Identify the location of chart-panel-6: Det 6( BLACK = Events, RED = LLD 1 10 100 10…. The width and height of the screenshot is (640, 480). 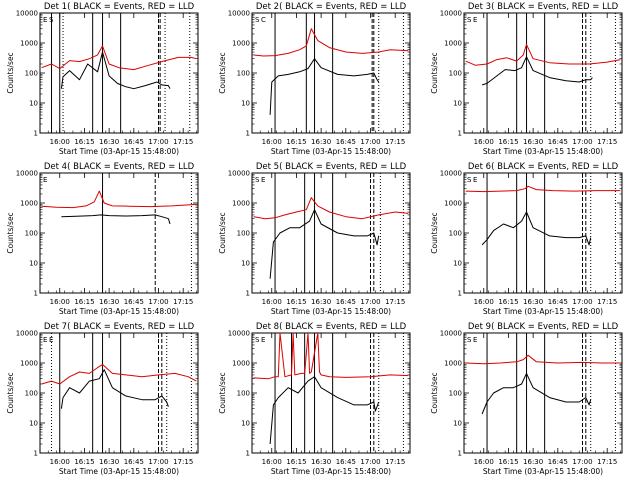
(526, 239).